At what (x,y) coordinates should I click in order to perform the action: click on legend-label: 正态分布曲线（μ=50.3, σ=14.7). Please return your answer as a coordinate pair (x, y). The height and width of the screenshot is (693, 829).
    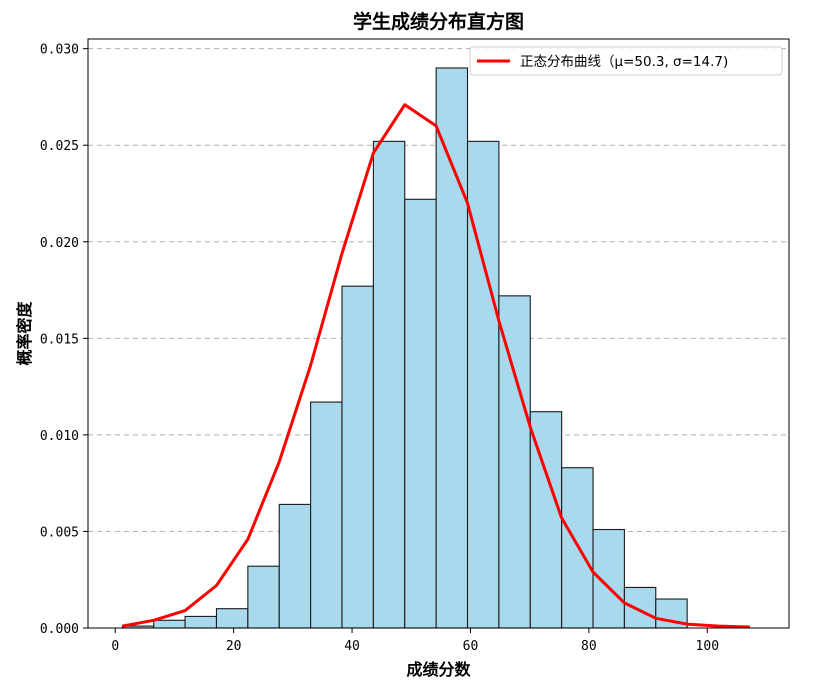
    Looking at the image, I should click on (624, 62).